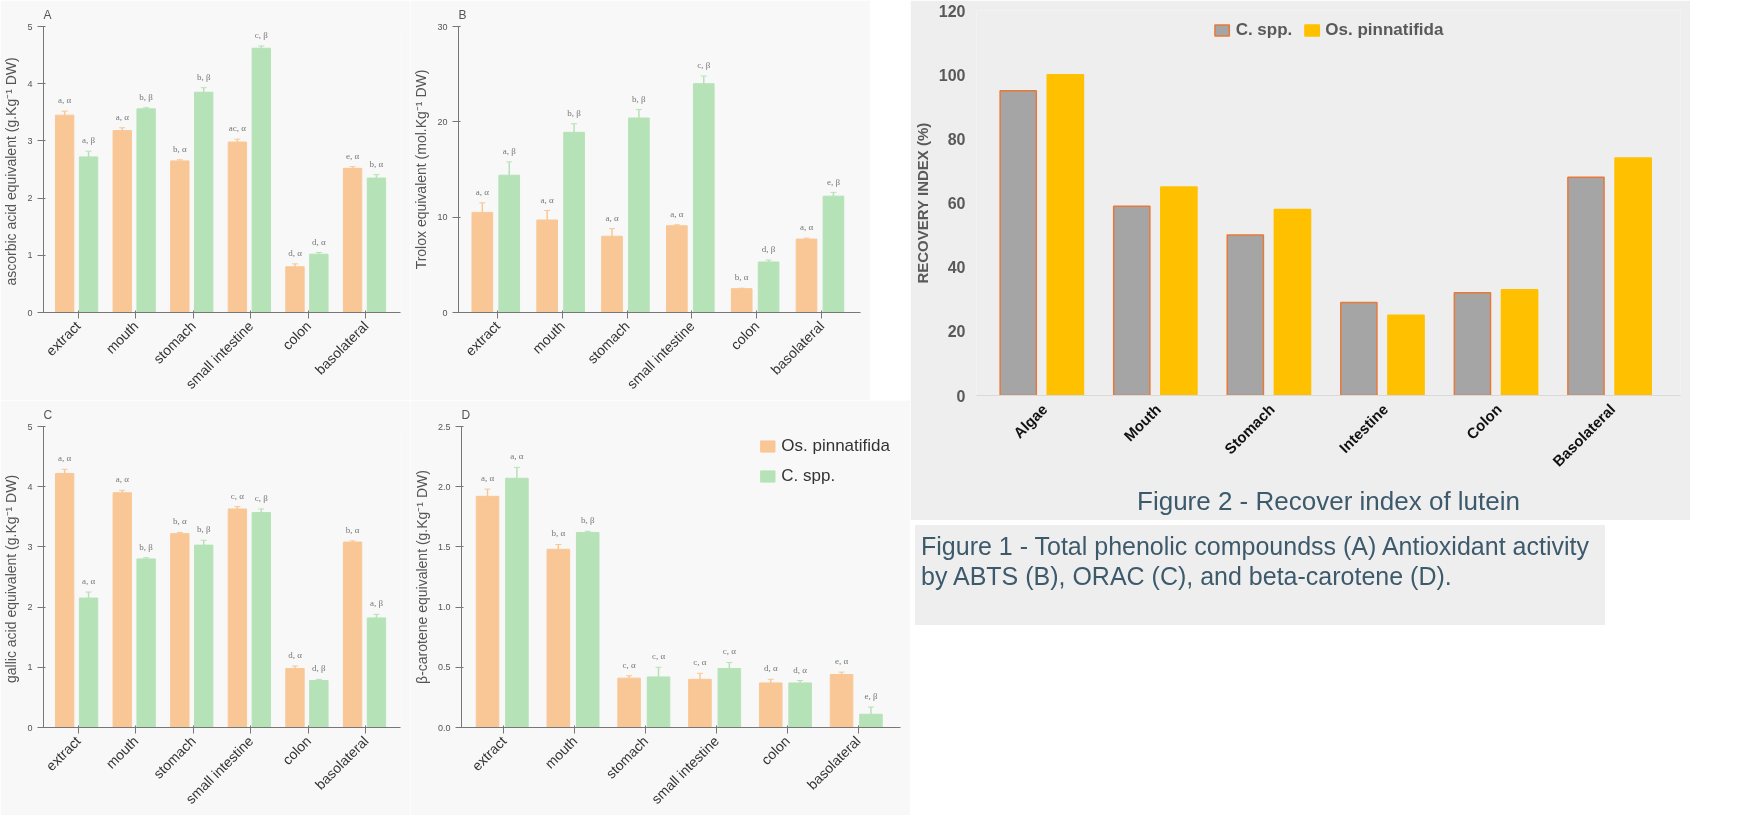 Image resolution: width=1744 pixels, height=823 pixels. Describe the element at coordinates (421, 169) in the screenshot. I see `y-axis-title: Trolox equivalent (mol.Kg⁻¹ DW)` at that location.